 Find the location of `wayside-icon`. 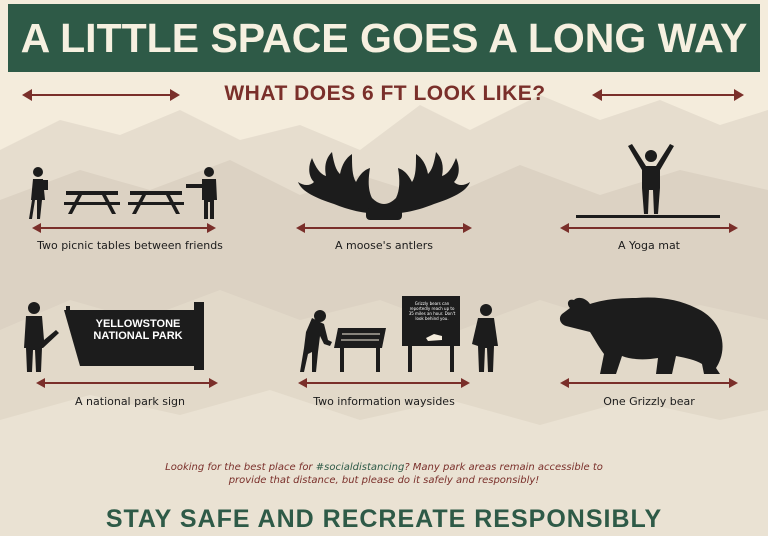

wayside-icon is located at coordinates (399, 334).